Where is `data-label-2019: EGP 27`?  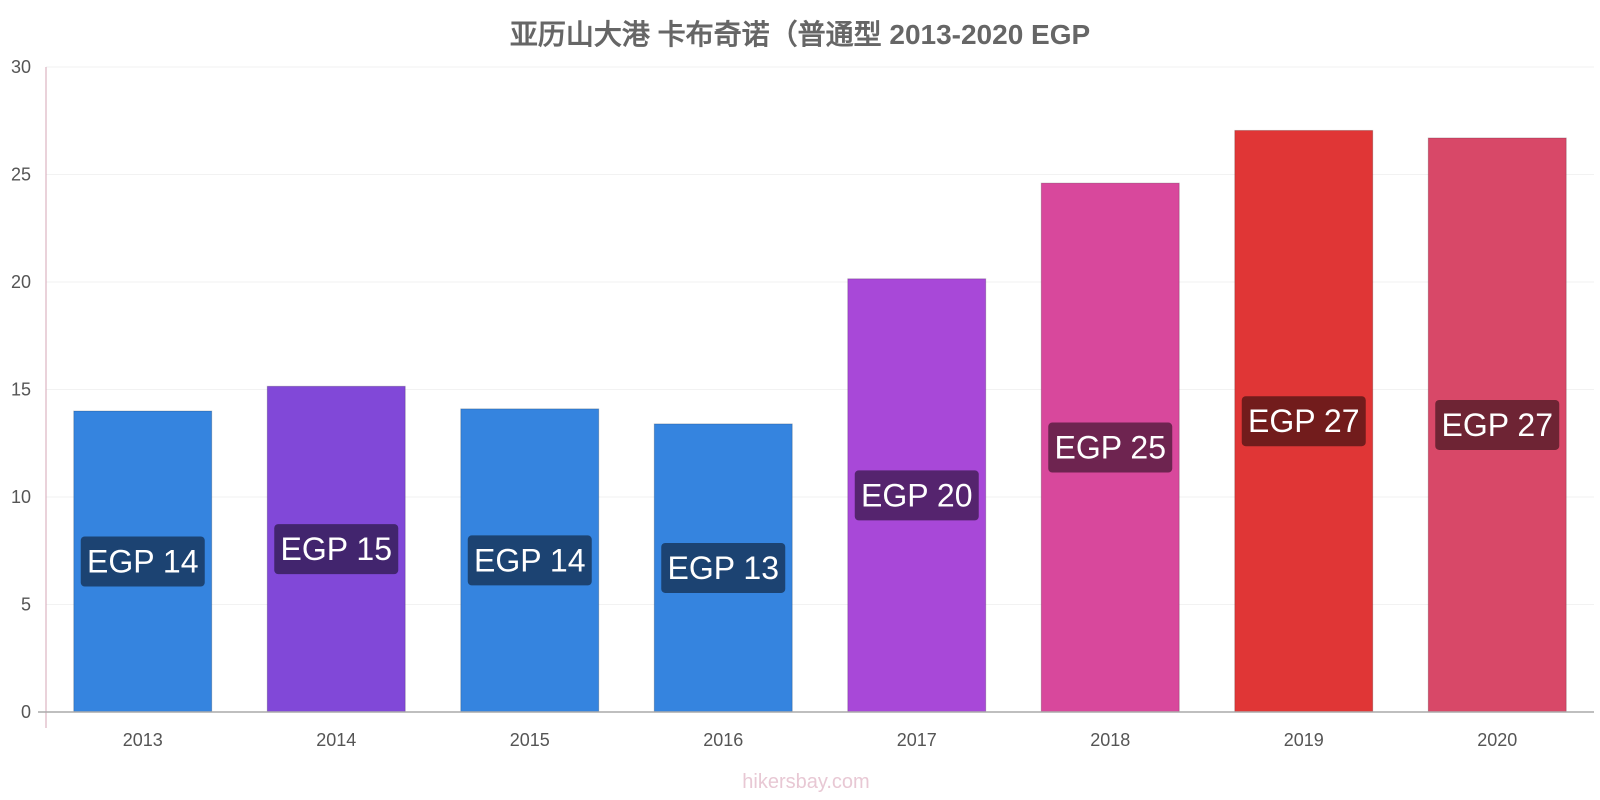 data-label-2019: EGP 27 is located at coordinates (1303, 421).